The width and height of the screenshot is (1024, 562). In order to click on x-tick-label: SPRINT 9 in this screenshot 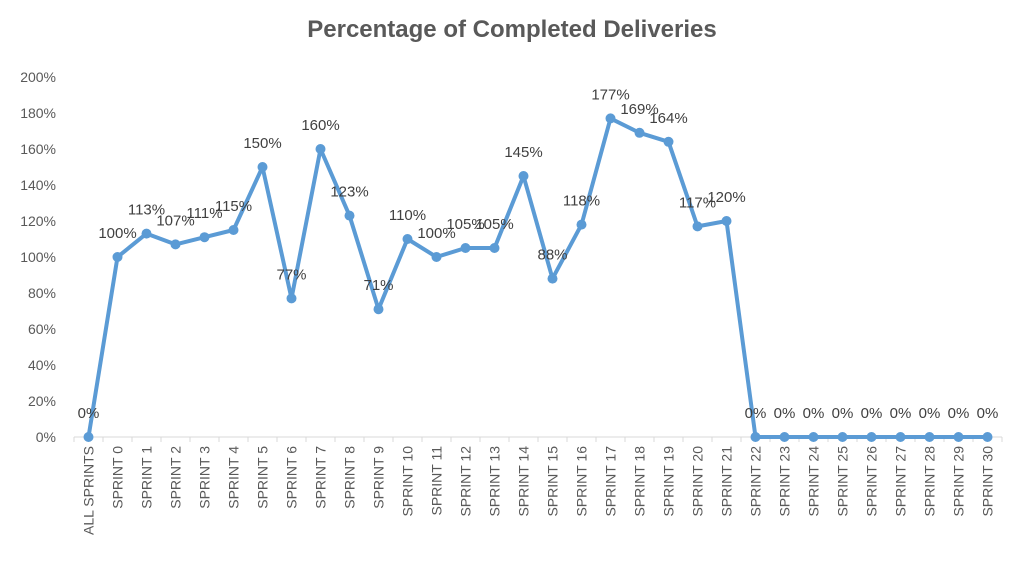, I will do `click(379, 477)`.